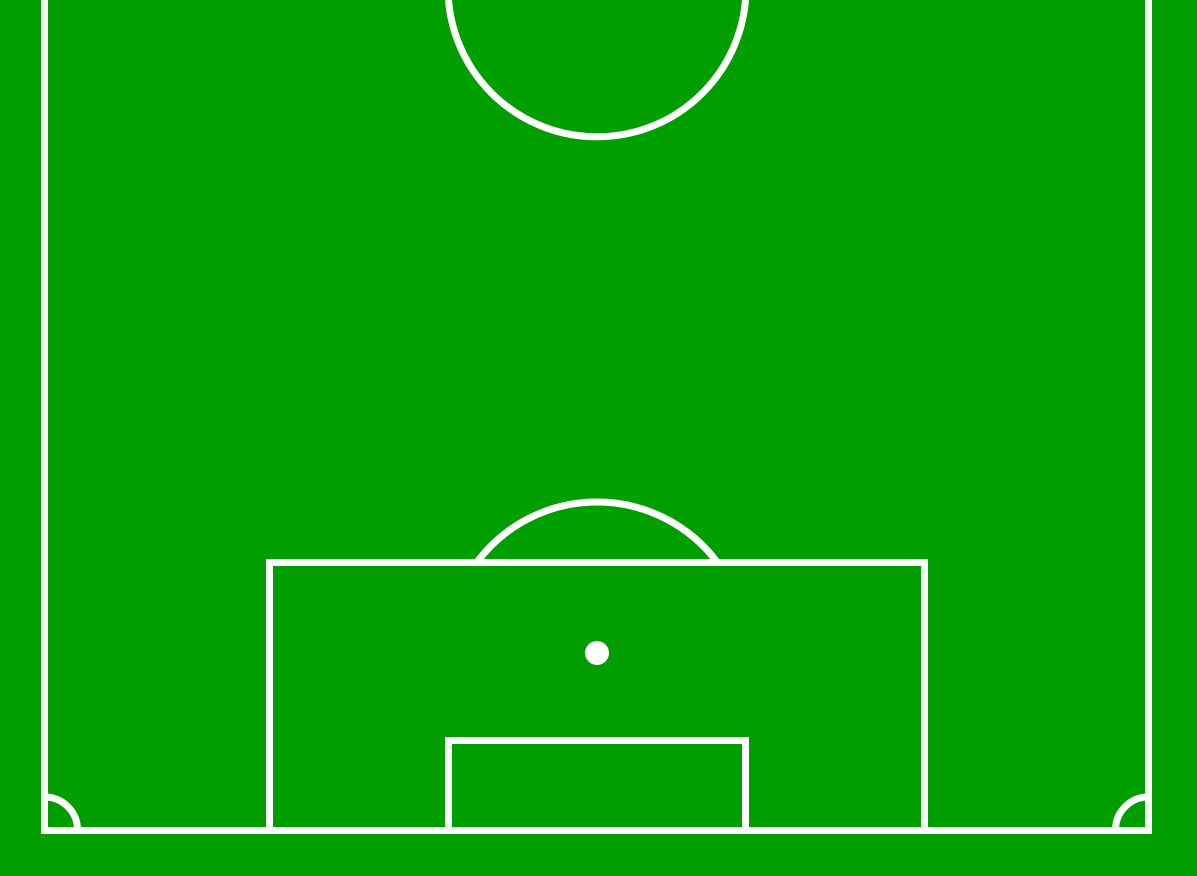 This screenshot has width=1197, height=876. What do you see at coordinates (597, 785) in the screenshot?
I see `goal-area` at bounding box center [597, 785].